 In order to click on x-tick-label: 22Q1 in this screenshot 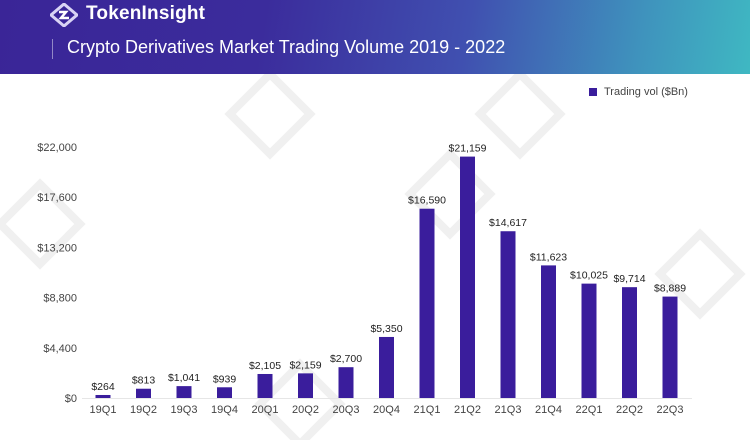, I will do `click(589, 410)`.